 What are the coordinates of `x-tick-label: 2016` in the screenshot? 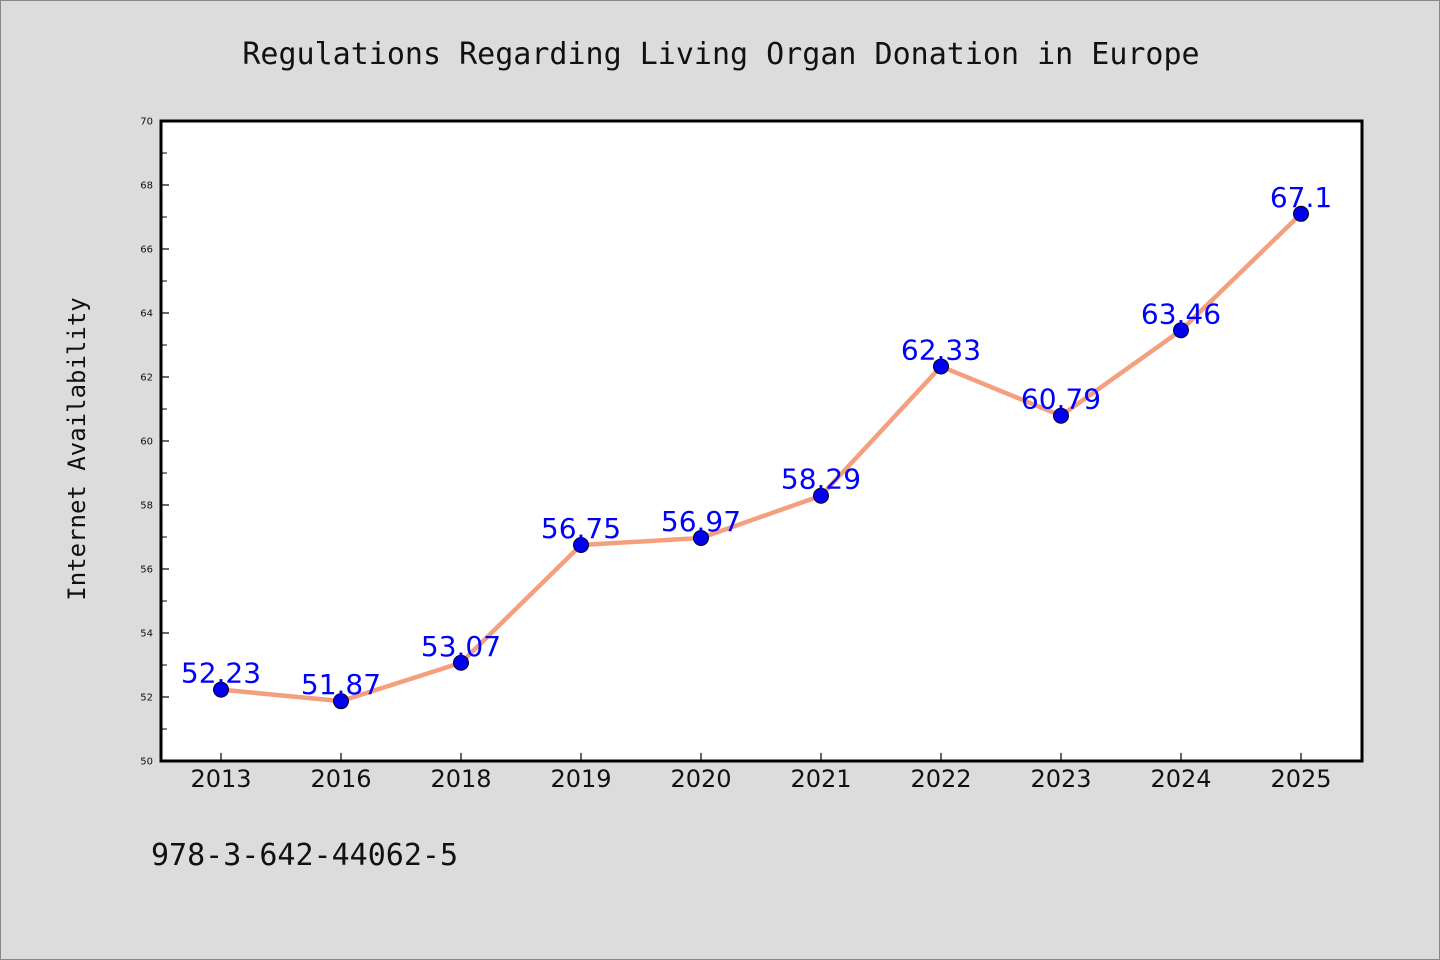 It's located at (340, 779).